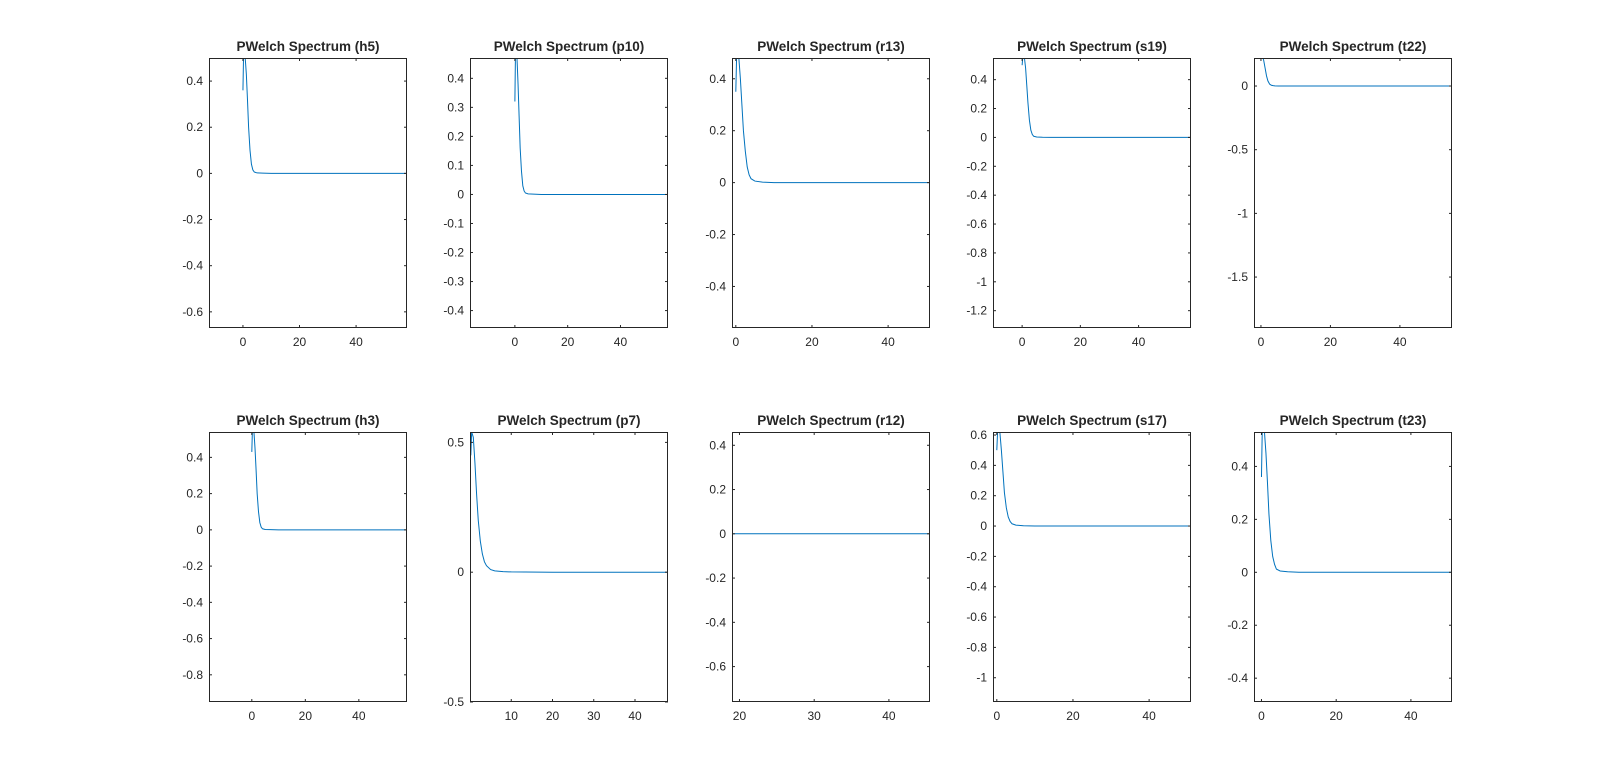 This screenshot has height=783, width=1600. I want to click on subplot-title: PWelch Spectrum (h5), so click(307, 46).